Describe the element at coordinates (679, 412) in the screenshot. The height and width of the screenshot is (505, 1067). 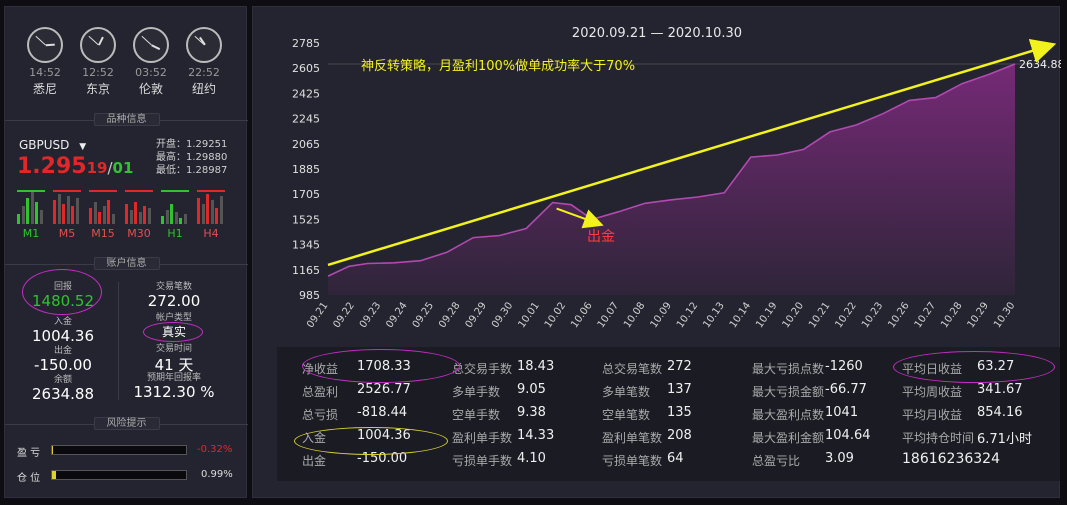
I see `stat-value: 135` at that location.